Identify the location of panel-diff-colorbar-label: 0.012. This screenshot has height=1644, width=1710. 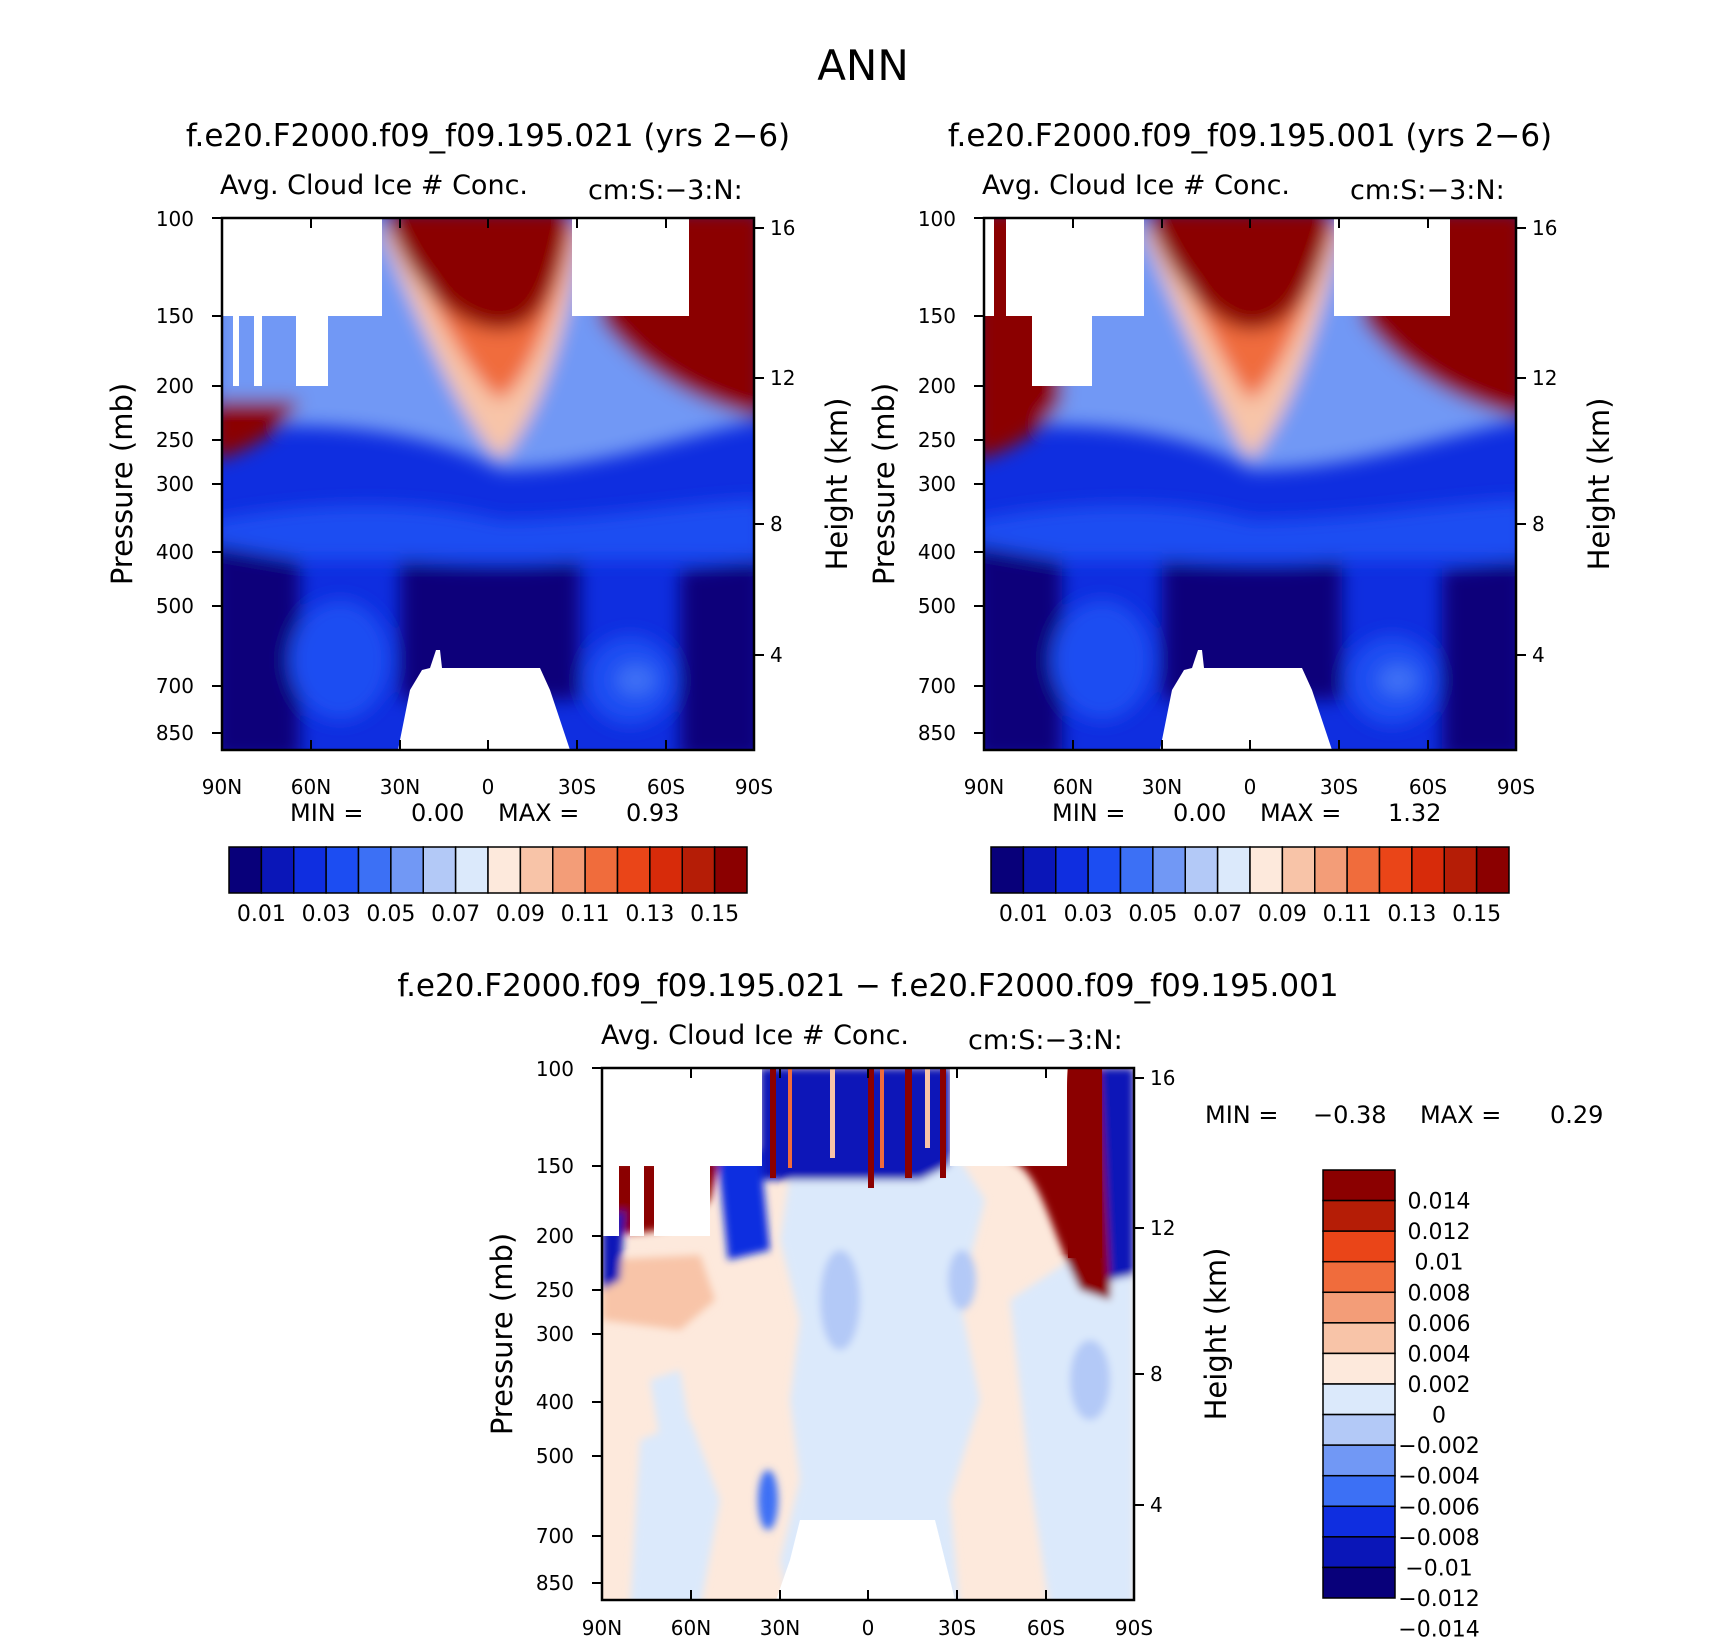
(1439, 1232).